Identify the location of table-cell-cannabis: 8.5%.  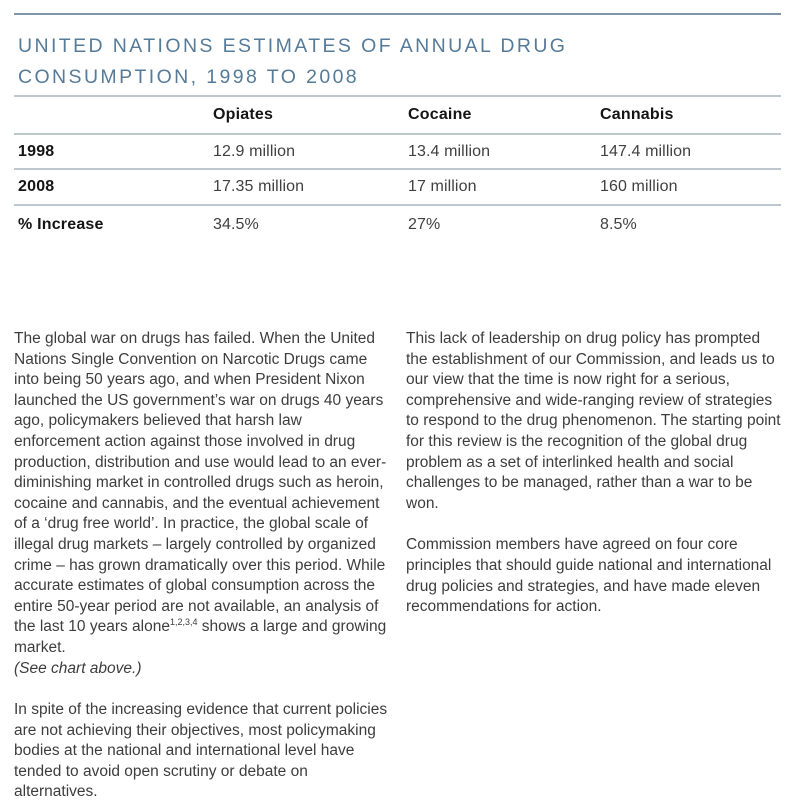
(618, 224).